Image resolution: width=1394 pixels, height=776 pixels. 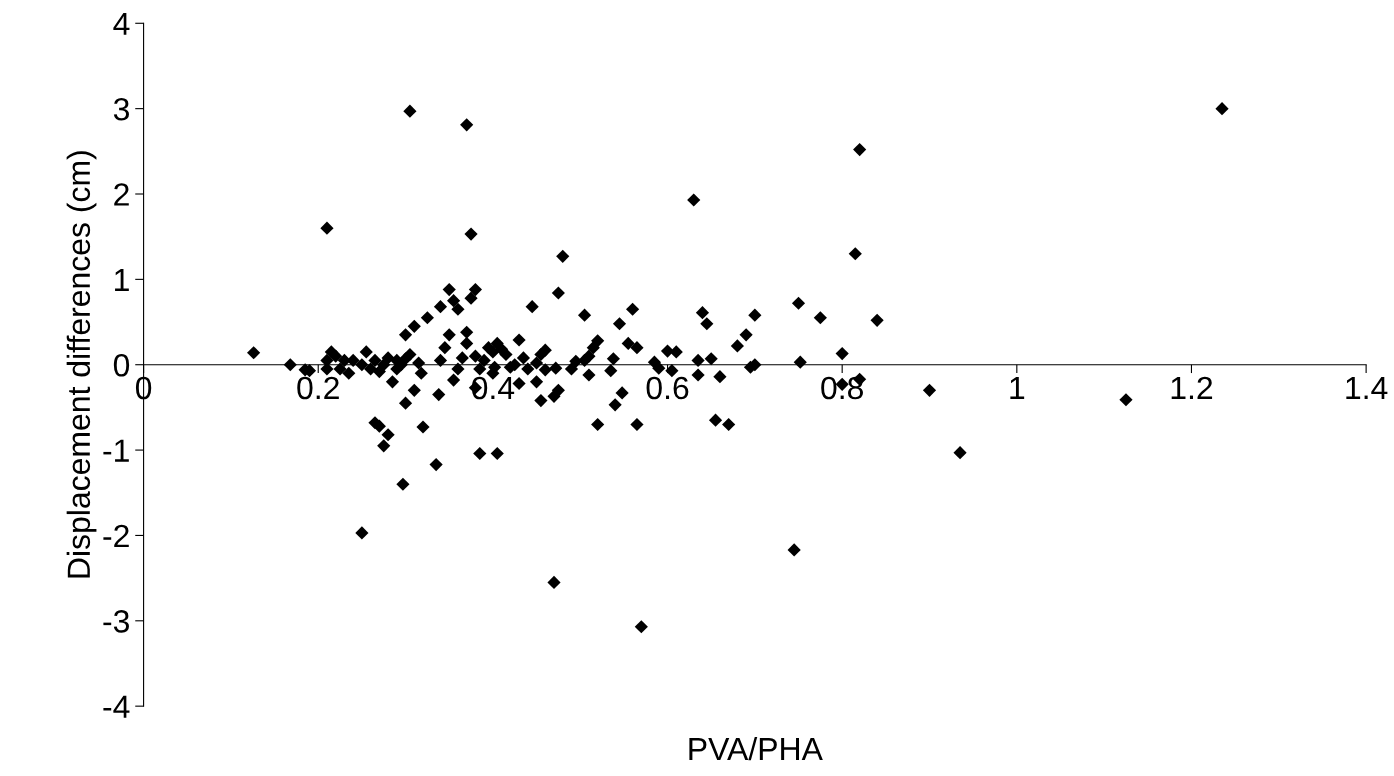 I want to click on y-tick-label: -4, so click(x=116, y=706).